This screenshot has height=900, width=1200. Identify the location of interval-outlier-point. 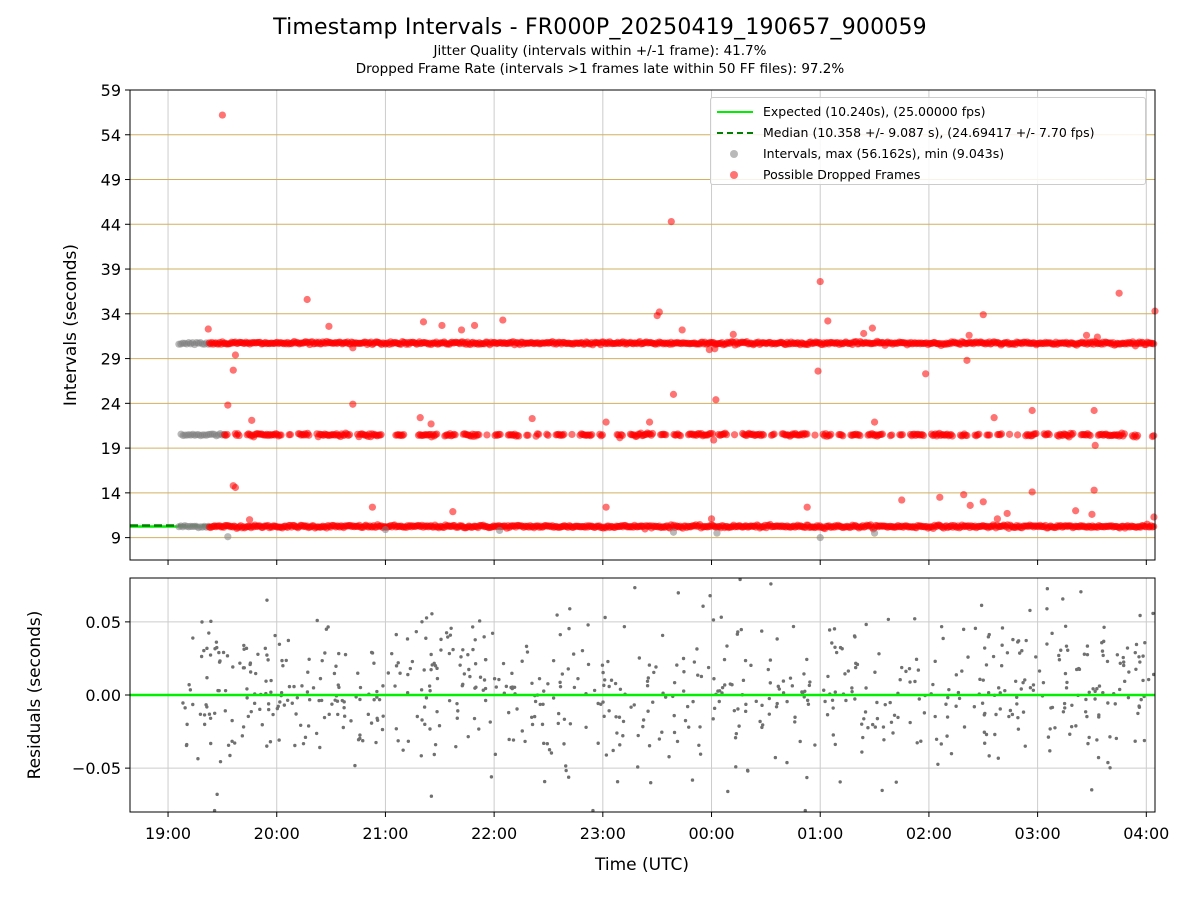
(874, 533).